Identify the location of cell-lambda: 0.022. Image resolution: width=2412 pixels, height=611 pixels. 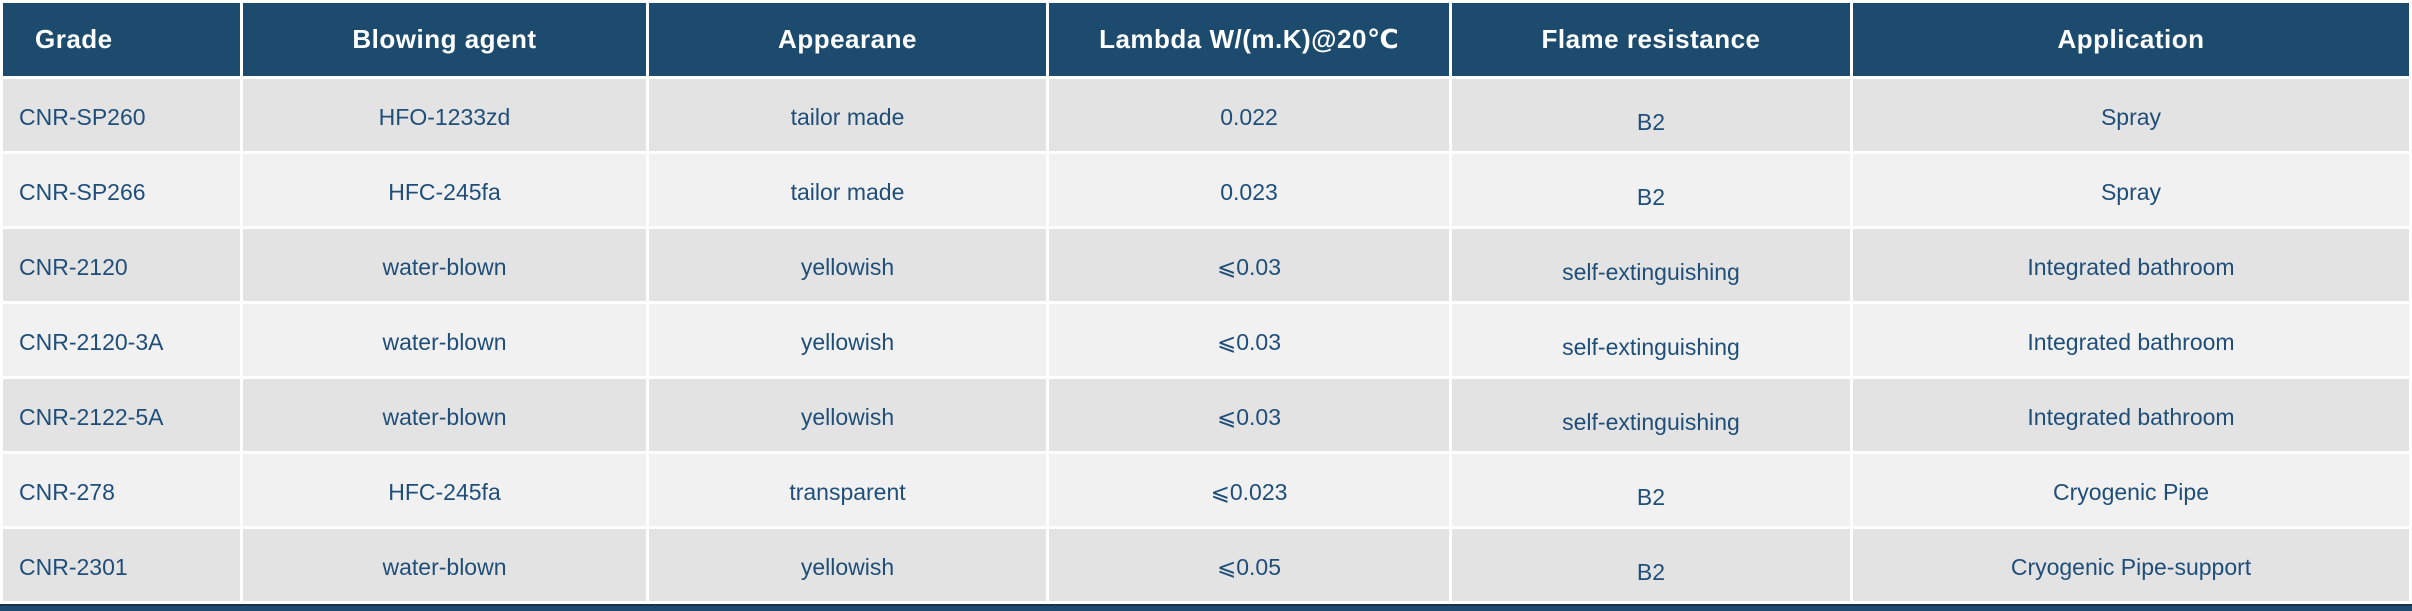
(1249, 115).